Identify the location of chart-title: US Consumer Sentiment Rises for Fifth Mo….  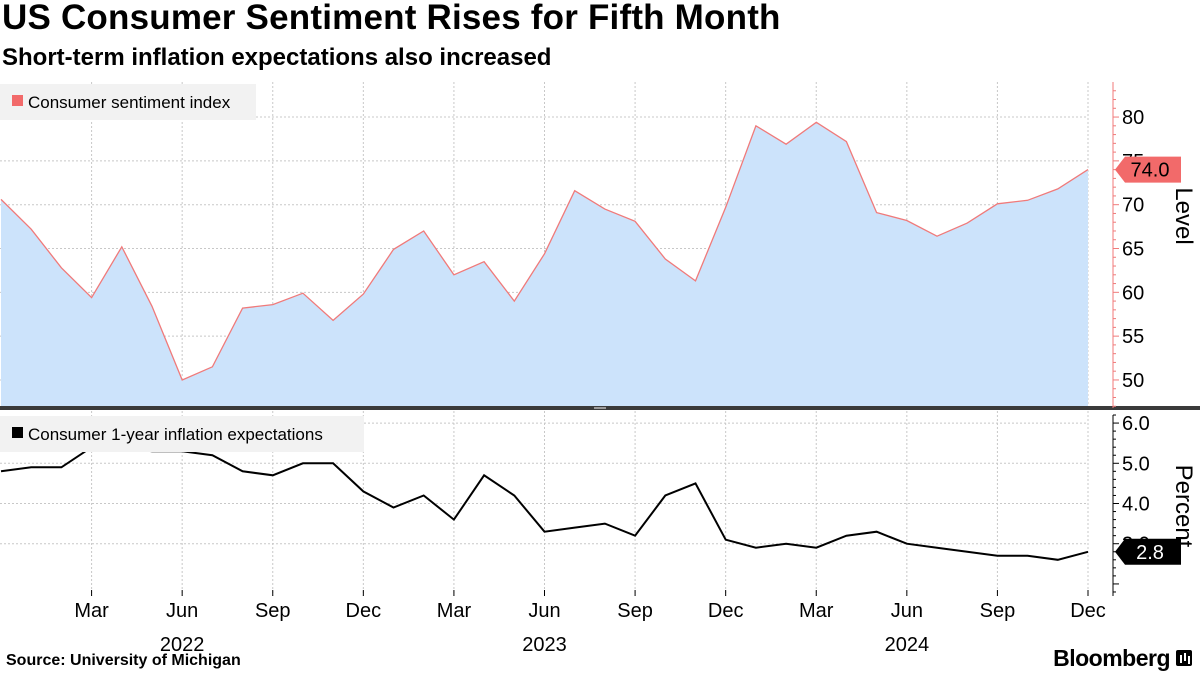
(391, 18).